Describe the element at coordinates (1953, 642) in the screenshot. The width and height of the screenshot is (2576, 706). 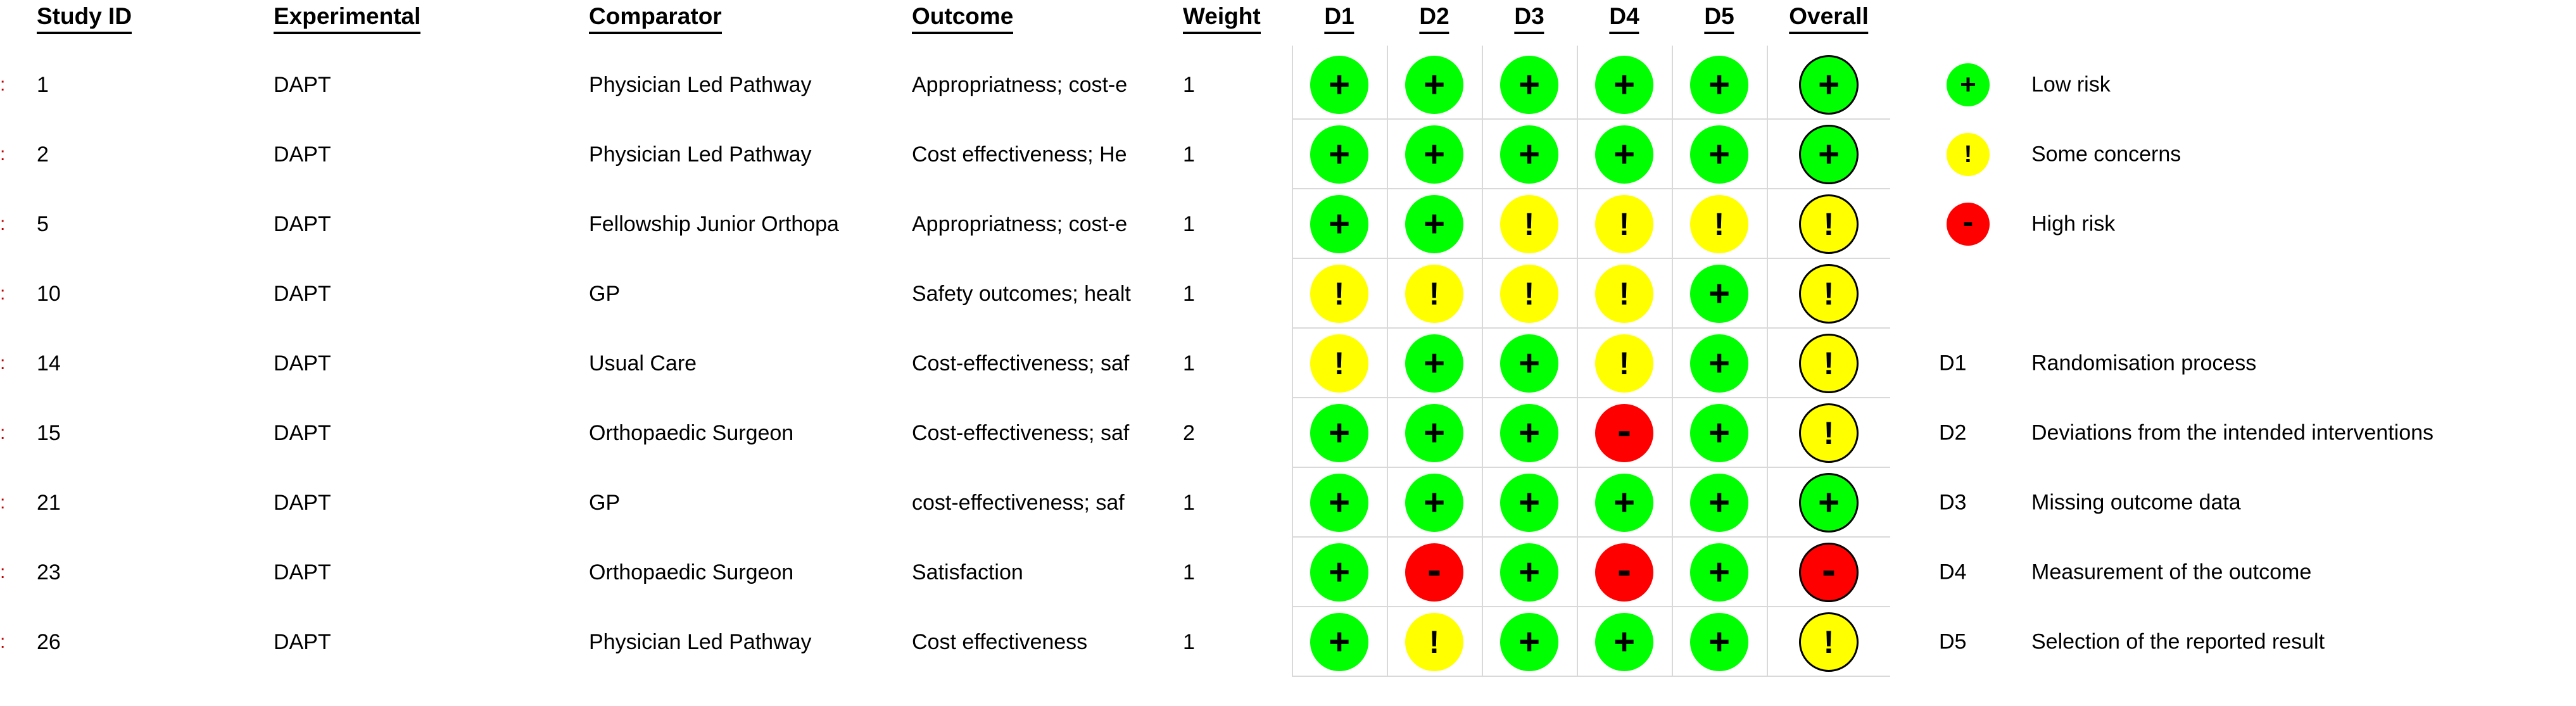
I see `domain-id-d5: D5` at that location.